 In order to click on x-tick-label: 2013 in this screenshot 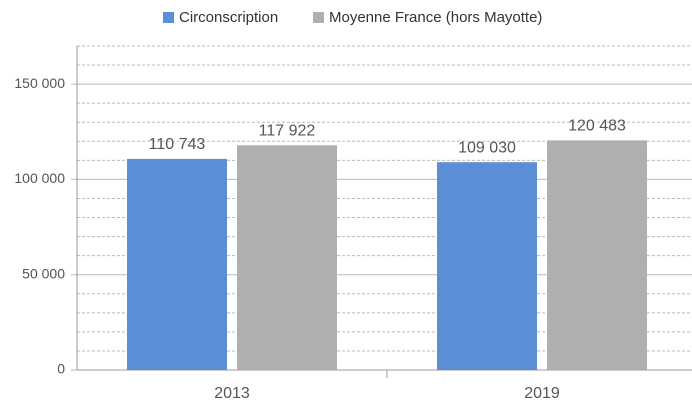, I will do `click(232, 393)`.